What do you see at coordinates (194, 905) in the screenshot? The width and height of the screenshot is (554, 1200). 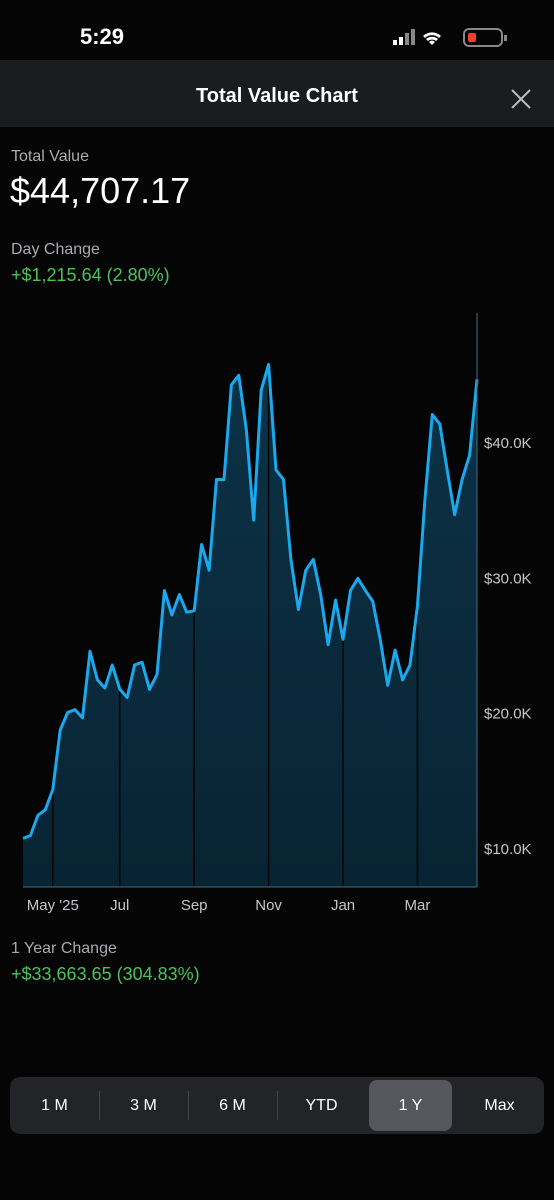 I see `x-tick-label: Sep` at bounding box center [194, 905].